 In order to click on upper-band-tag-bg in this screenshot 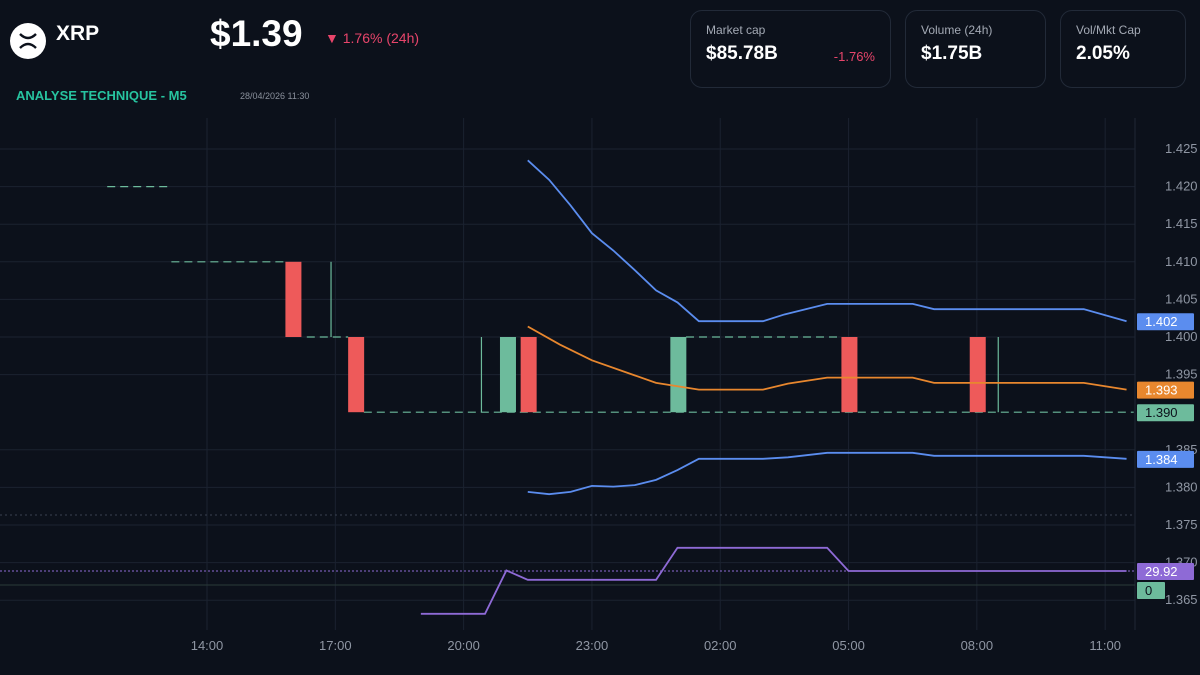, I will do `click(1165, 322)`.